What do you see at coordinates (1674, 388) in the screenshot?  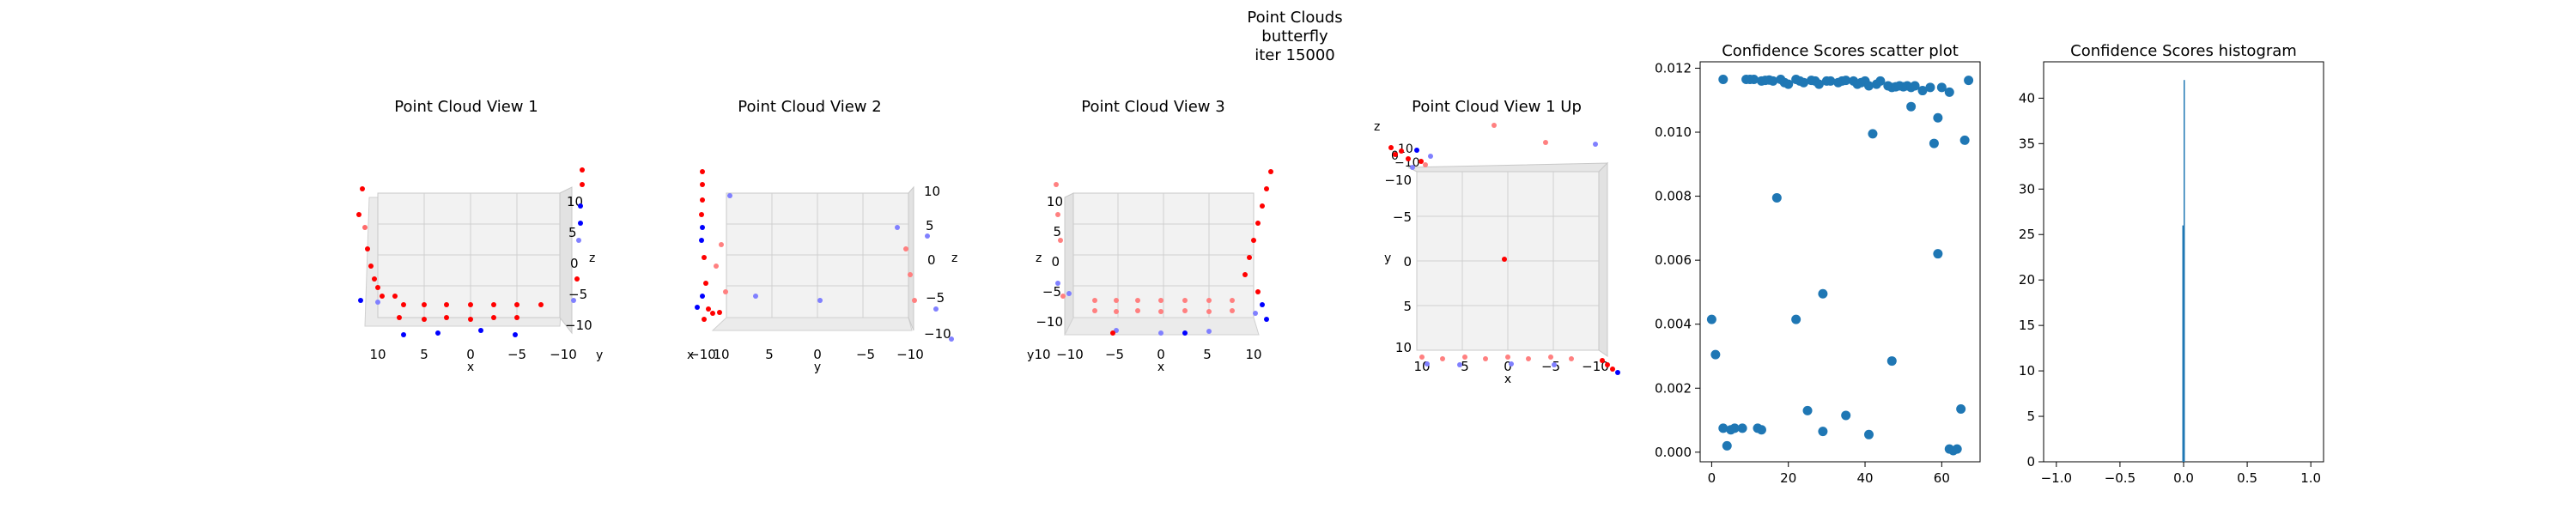 I see `scatter-y-tick-label: 0.002` at bounding box center [1674, 388].